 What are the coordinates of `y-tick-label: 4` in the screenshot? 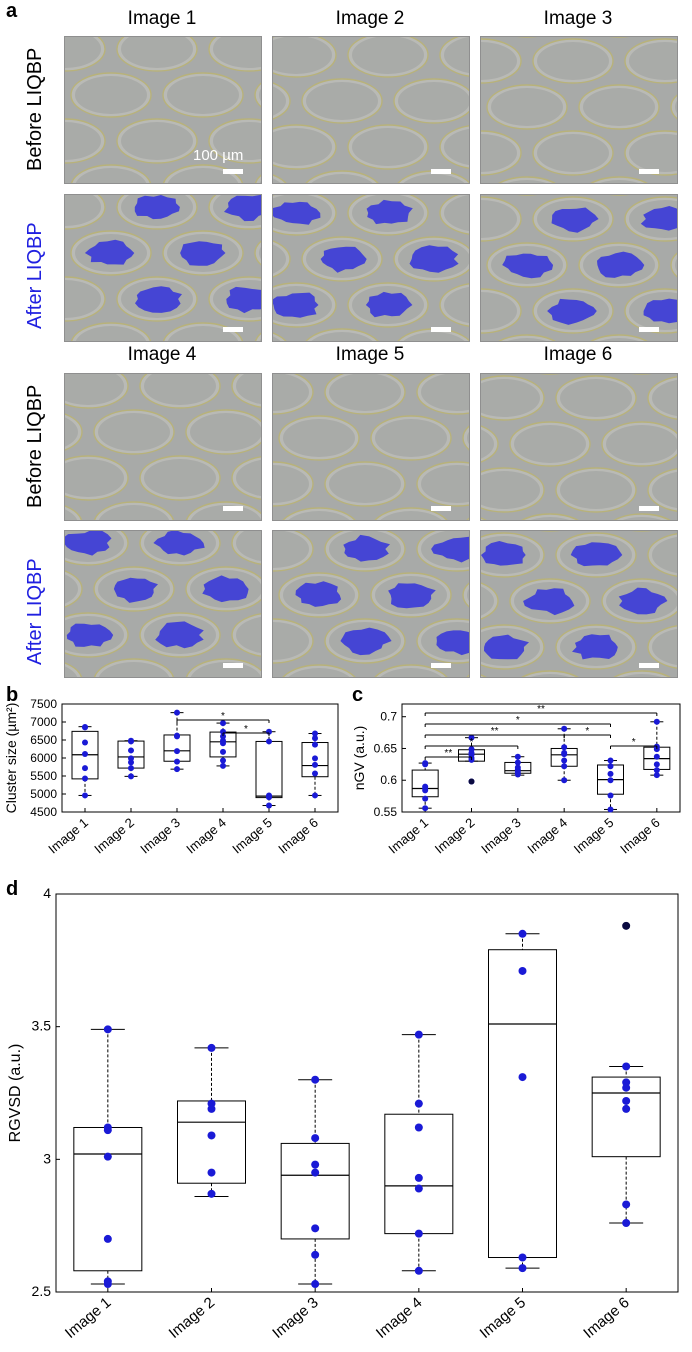 It's located at (47, 893).